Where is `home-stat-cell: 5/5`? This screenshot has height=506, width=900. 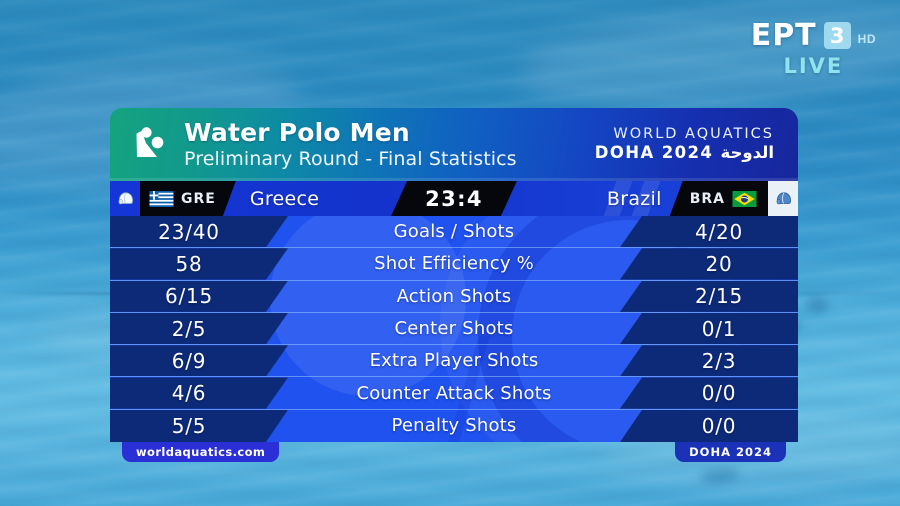
home-stat-cell: 5/5 is located at coordinates (199, 426).